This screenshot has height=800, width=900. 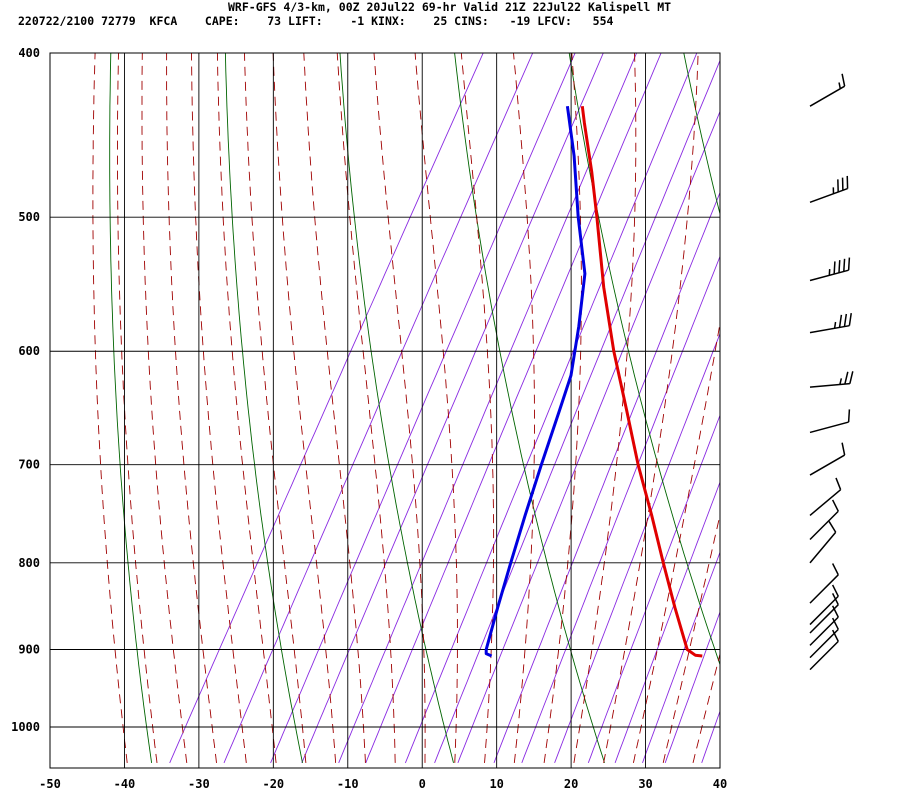 I want to click on pressure-tick-label: 900, so click(x=29, y=649).